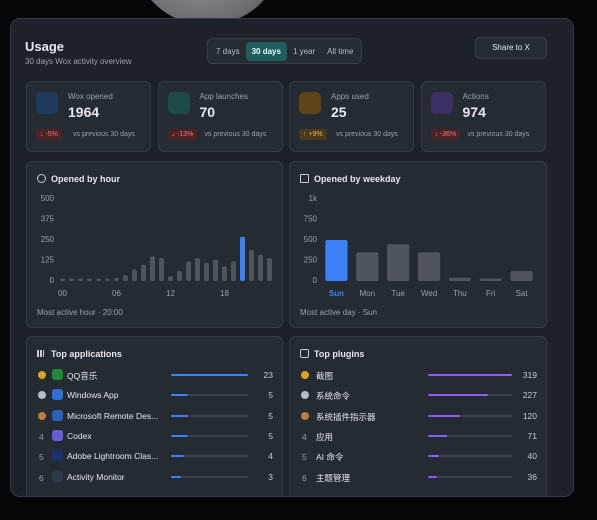 This screenshot has height=520, width=597. What do you see at coordinates (311, 219) in the screenshot?
I see `y-tick-label: 750` at bounding box center [311, 219].